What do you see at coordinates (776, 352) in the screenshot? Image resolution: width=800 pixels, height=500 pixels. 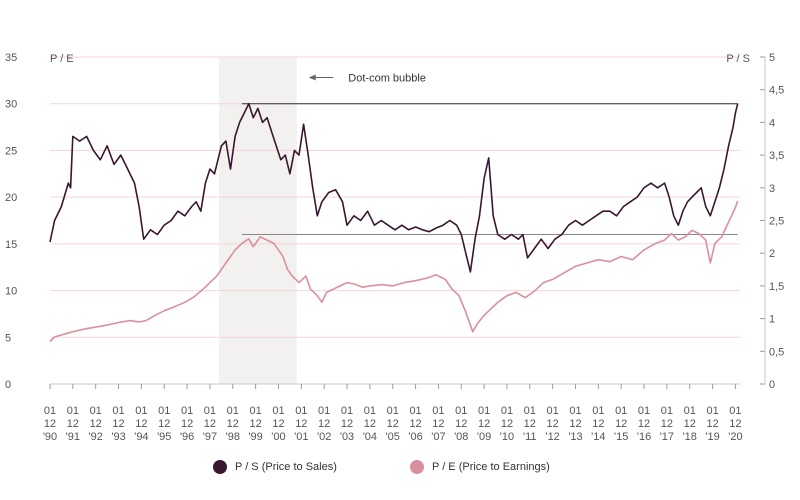 I see `y-right-tick-label: 0,5` at bounding box center [776, 352].